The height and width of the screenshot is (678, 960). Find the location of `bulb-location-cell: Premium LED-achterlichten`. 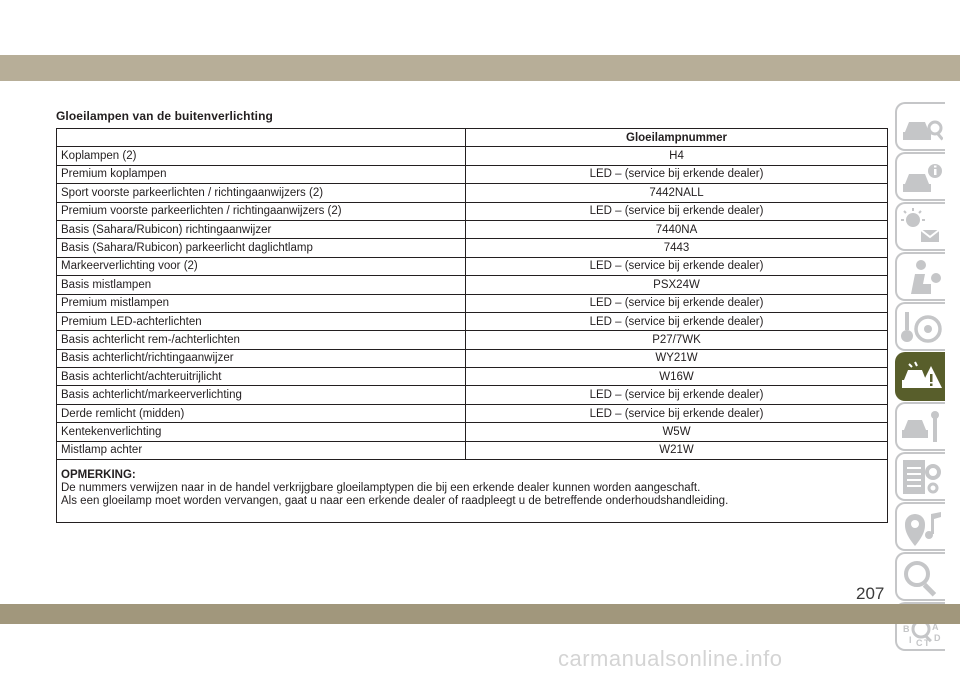

bulb-location-cell: Premium LED-achterlichten is located at coordinates (261, 321).